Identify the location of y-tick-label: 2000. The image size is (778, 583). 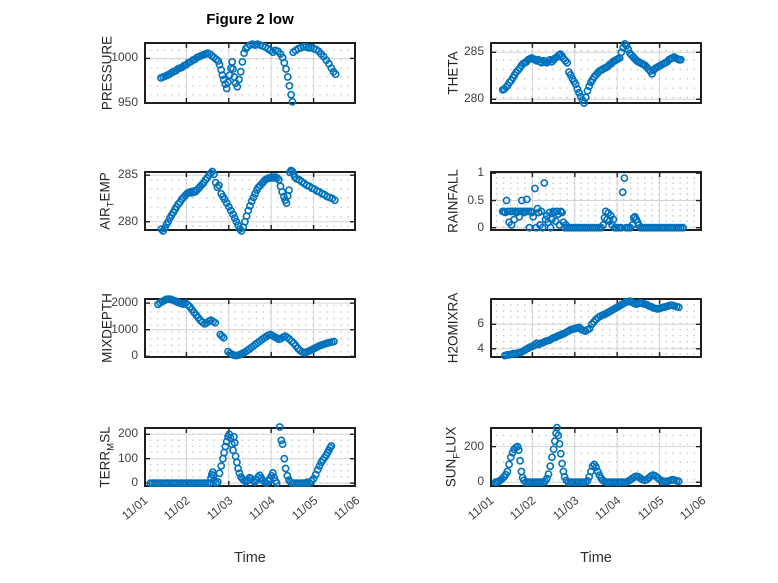
(124, 302).